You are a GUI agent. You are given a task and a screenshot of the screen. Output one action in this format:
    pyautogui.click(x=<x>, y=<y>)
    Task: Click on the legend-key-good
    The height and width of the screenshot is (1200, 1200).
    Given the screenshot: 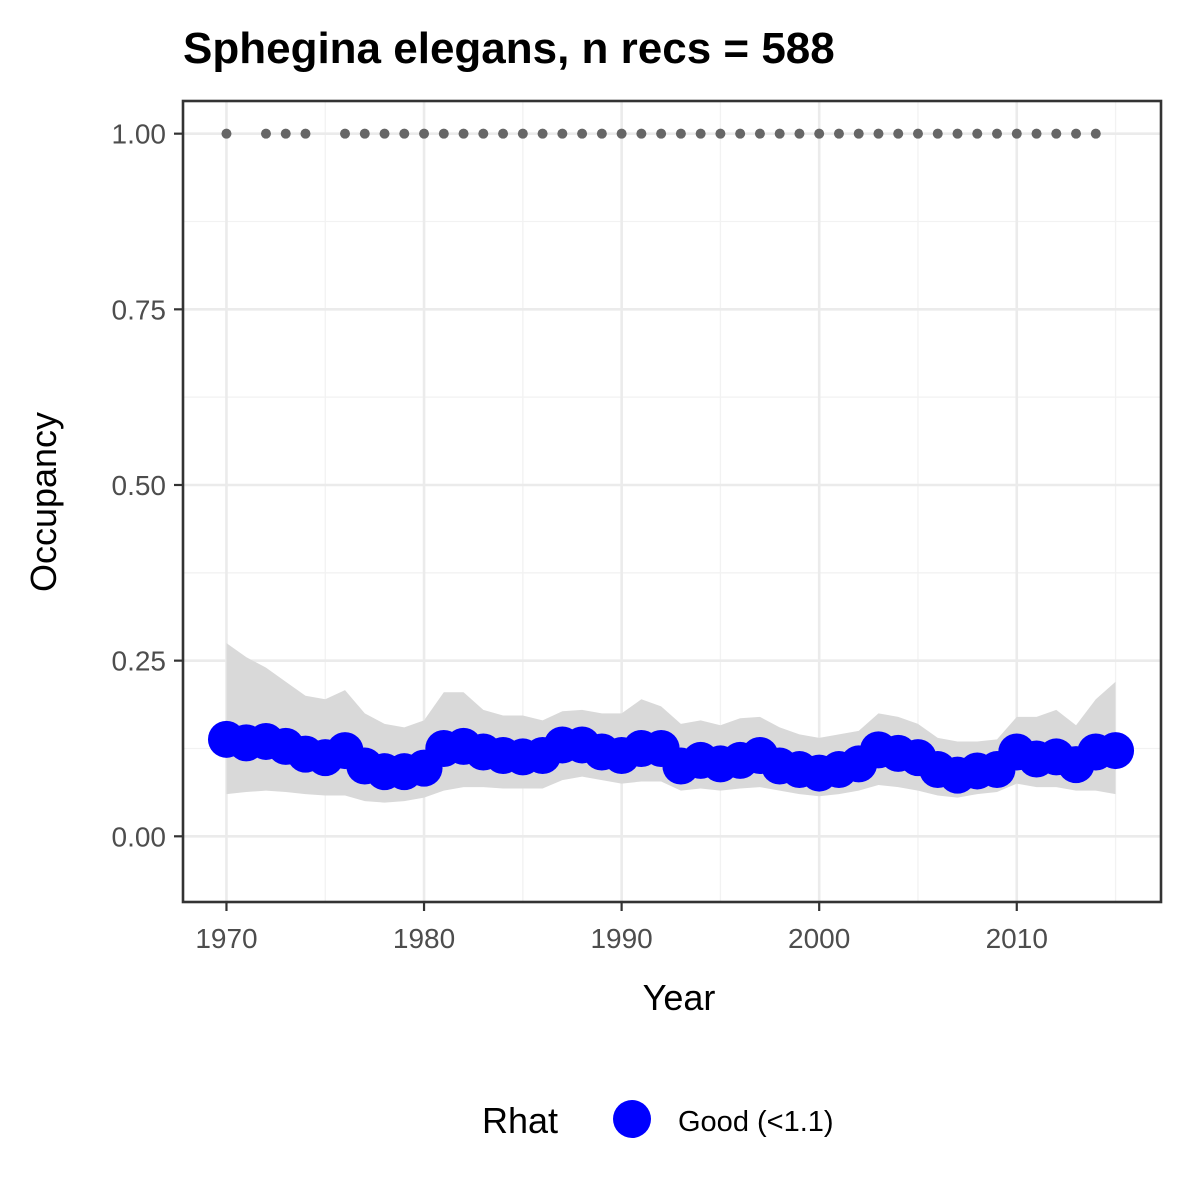 What is the action you would take?
    pyautogui.click(x=632, y=1119)
    